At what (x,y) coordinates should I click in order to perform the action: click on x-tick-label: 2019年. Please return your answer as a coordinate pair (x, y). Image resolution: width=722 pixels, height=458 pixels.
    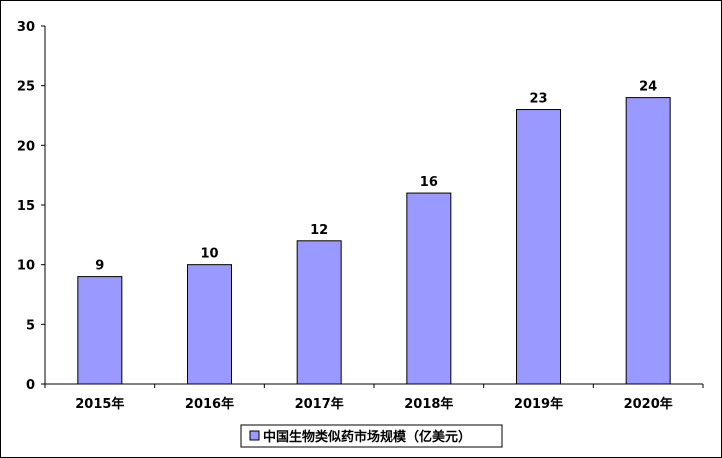
    Looking at the image, I should click on (538, 404).